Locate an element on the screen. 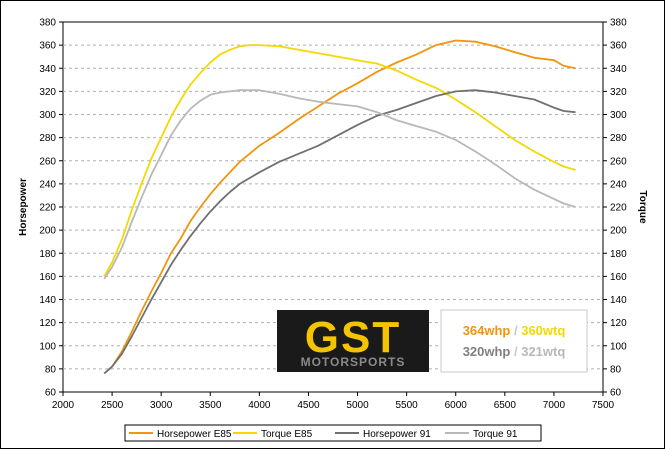 The width and height of the screenshot is (665, 449). y-tick-label-left: 60 is located at coordinates (51, 393).